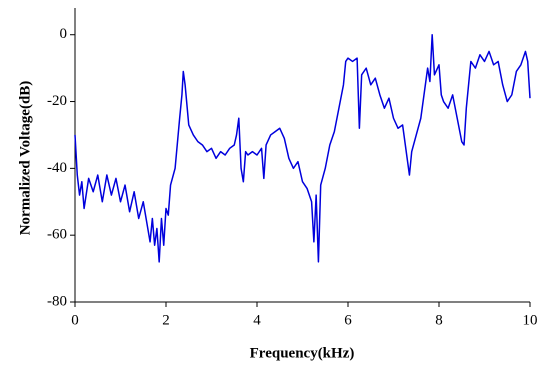 The image size is (542, 367). What do you see at coordinates (57, 301) in the screenshot?
I see `y-tick-label: -80` at bounding box center [57, 301].